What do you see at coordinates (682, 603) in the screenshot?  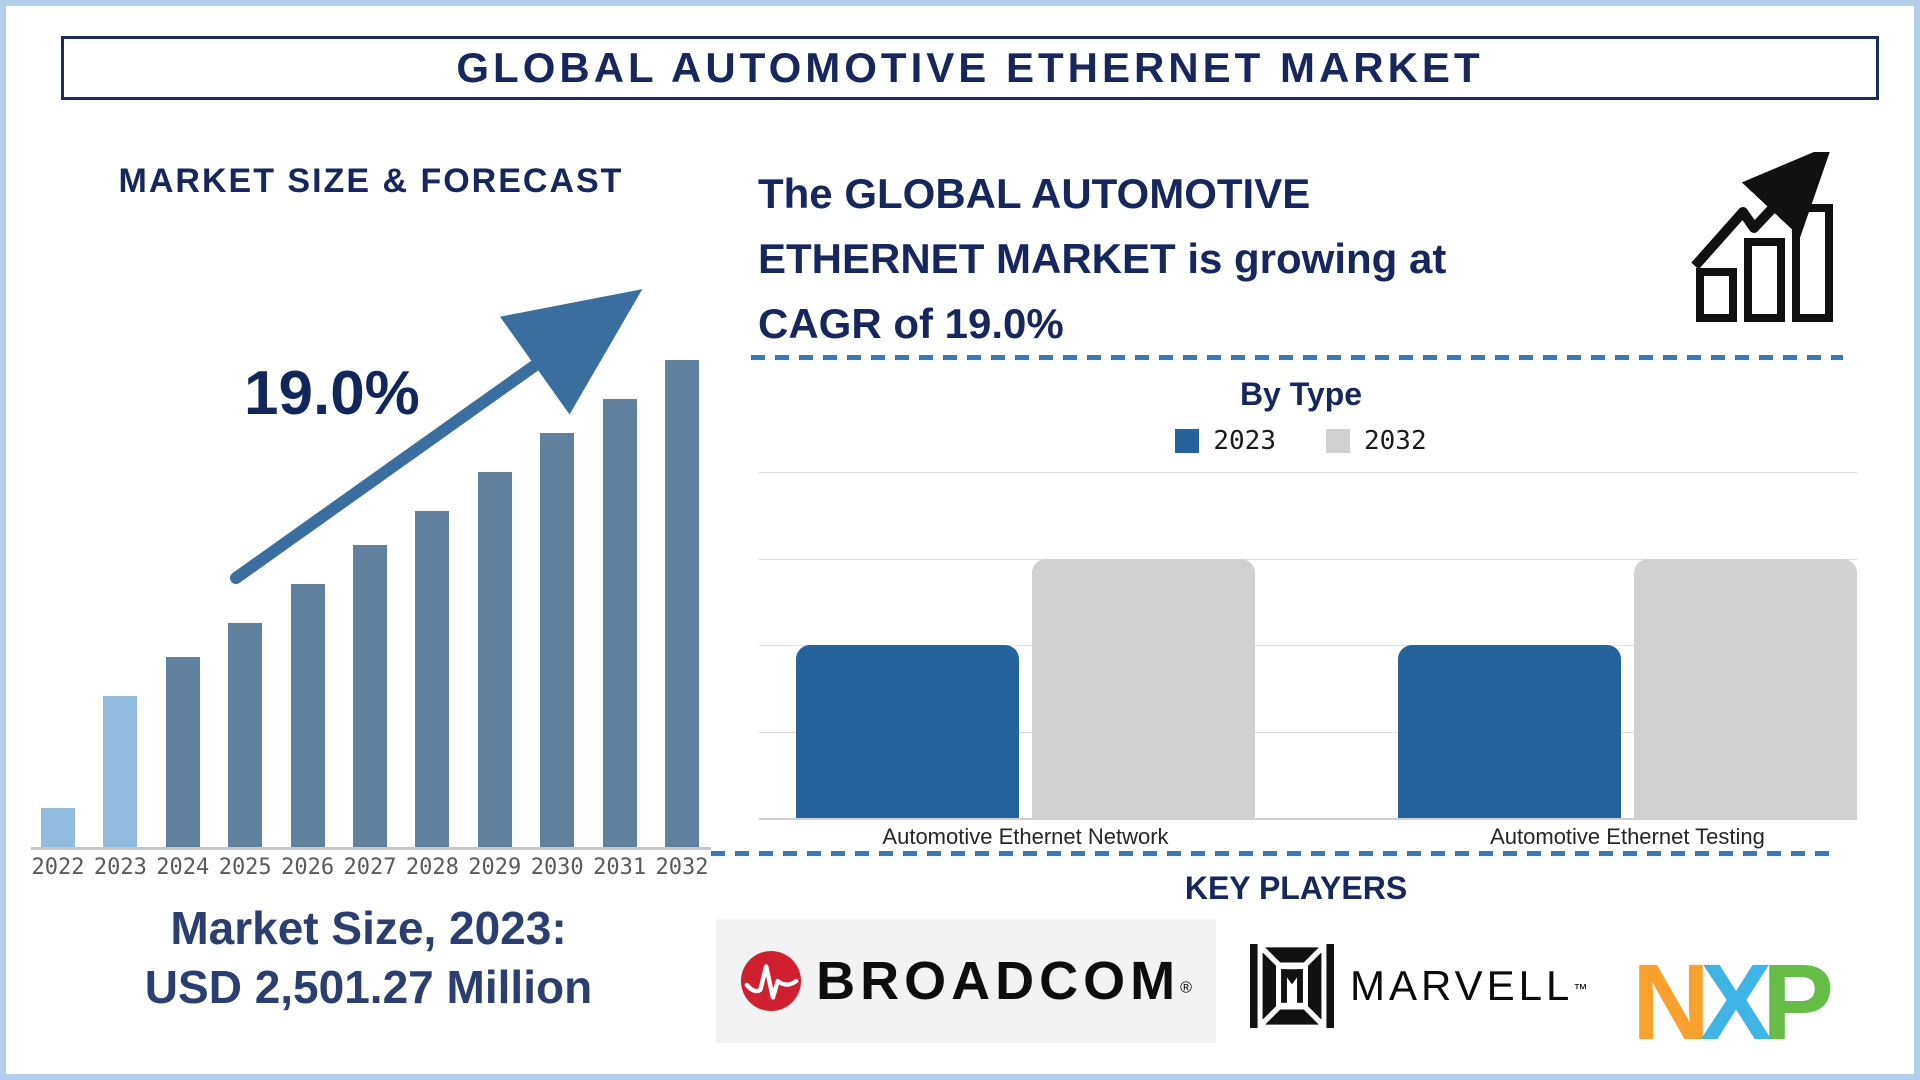 I see `forecast-bar-2032` at bounding box center [682, 603].